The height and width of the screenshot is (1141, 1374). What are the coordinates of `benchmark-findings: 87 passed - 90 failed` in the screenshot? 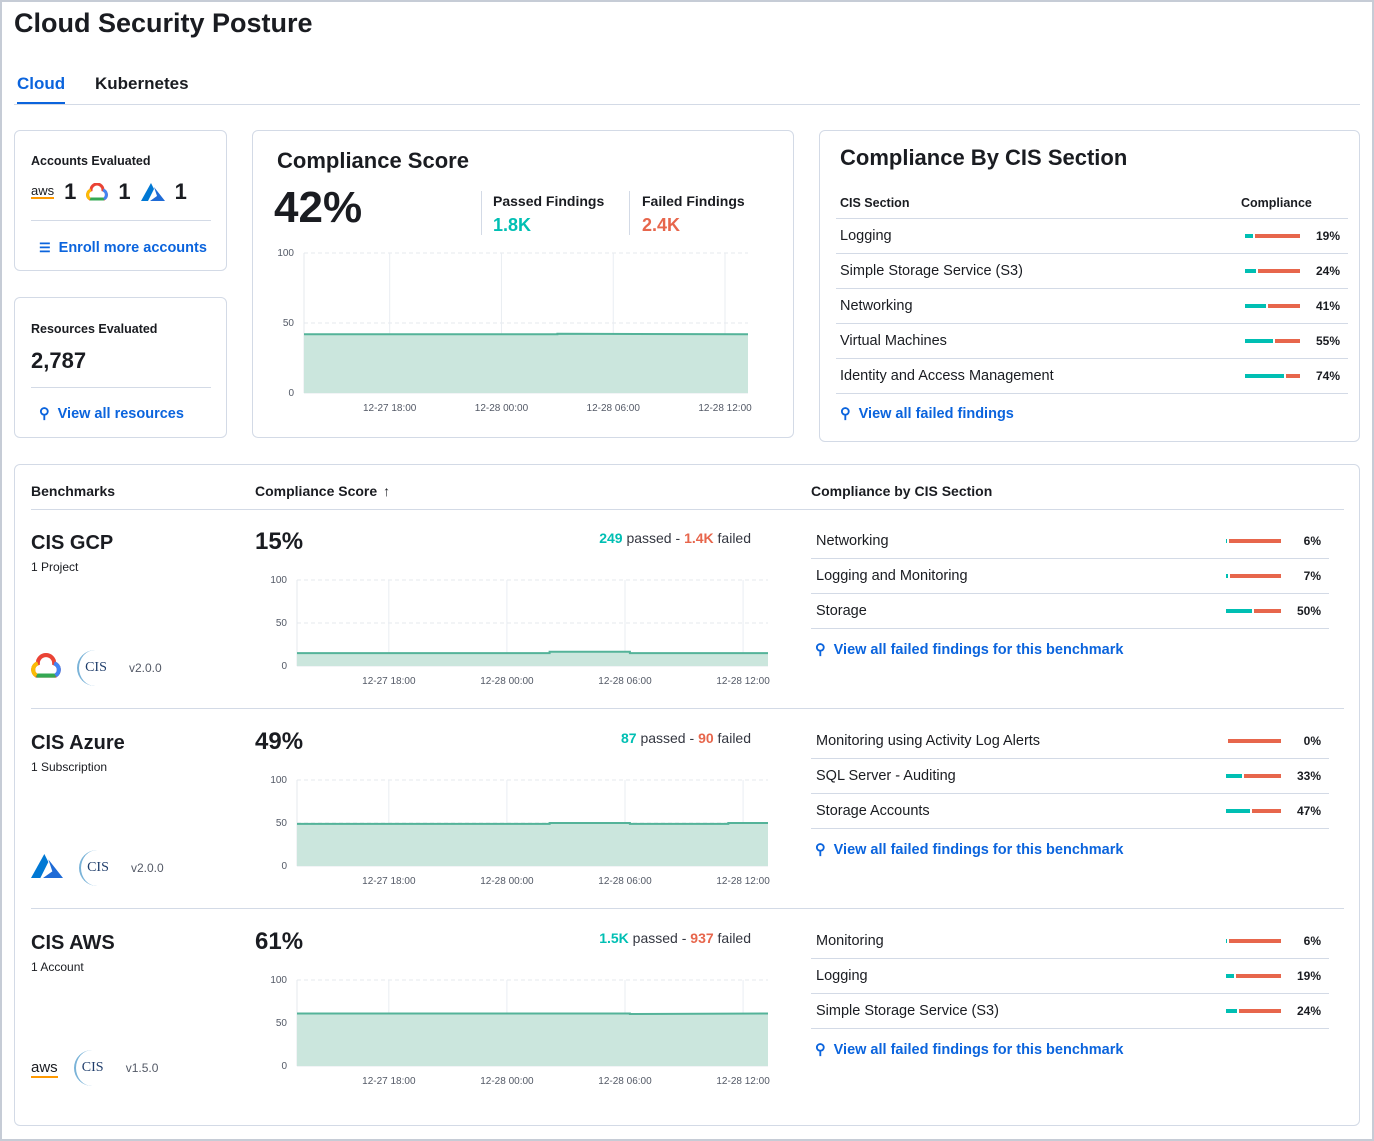 It's located at (685, 738).